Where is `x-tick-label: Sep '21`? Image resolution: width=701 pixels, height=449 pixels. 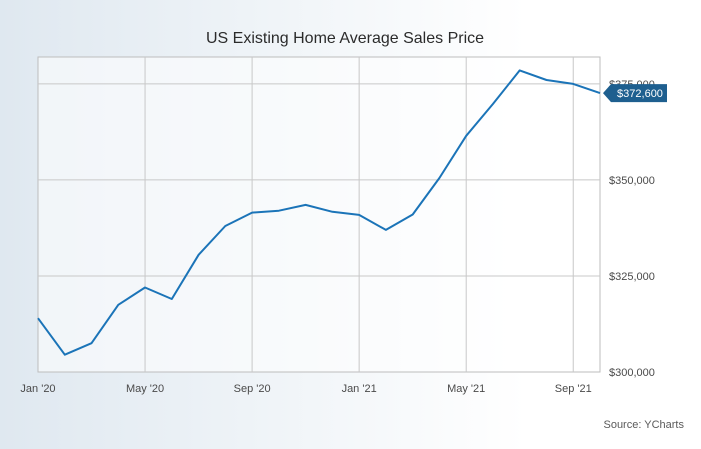
x-tick-label: Sep '21 is located at coordinates (573, 389).